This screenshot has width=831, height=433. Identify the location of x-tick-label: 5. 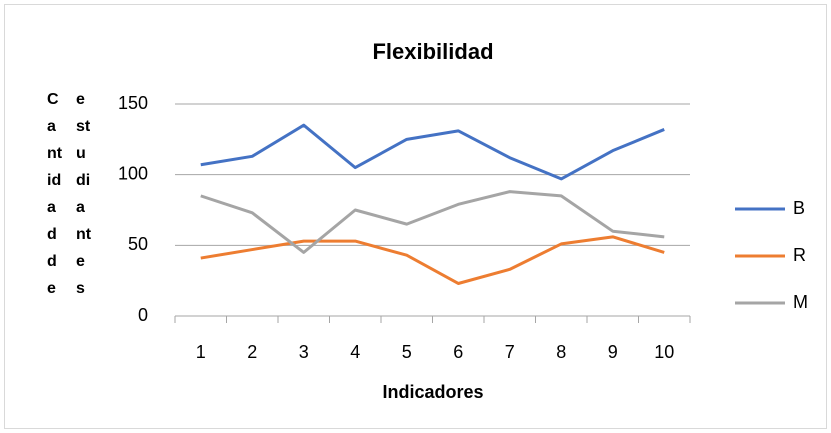
(407, 352).